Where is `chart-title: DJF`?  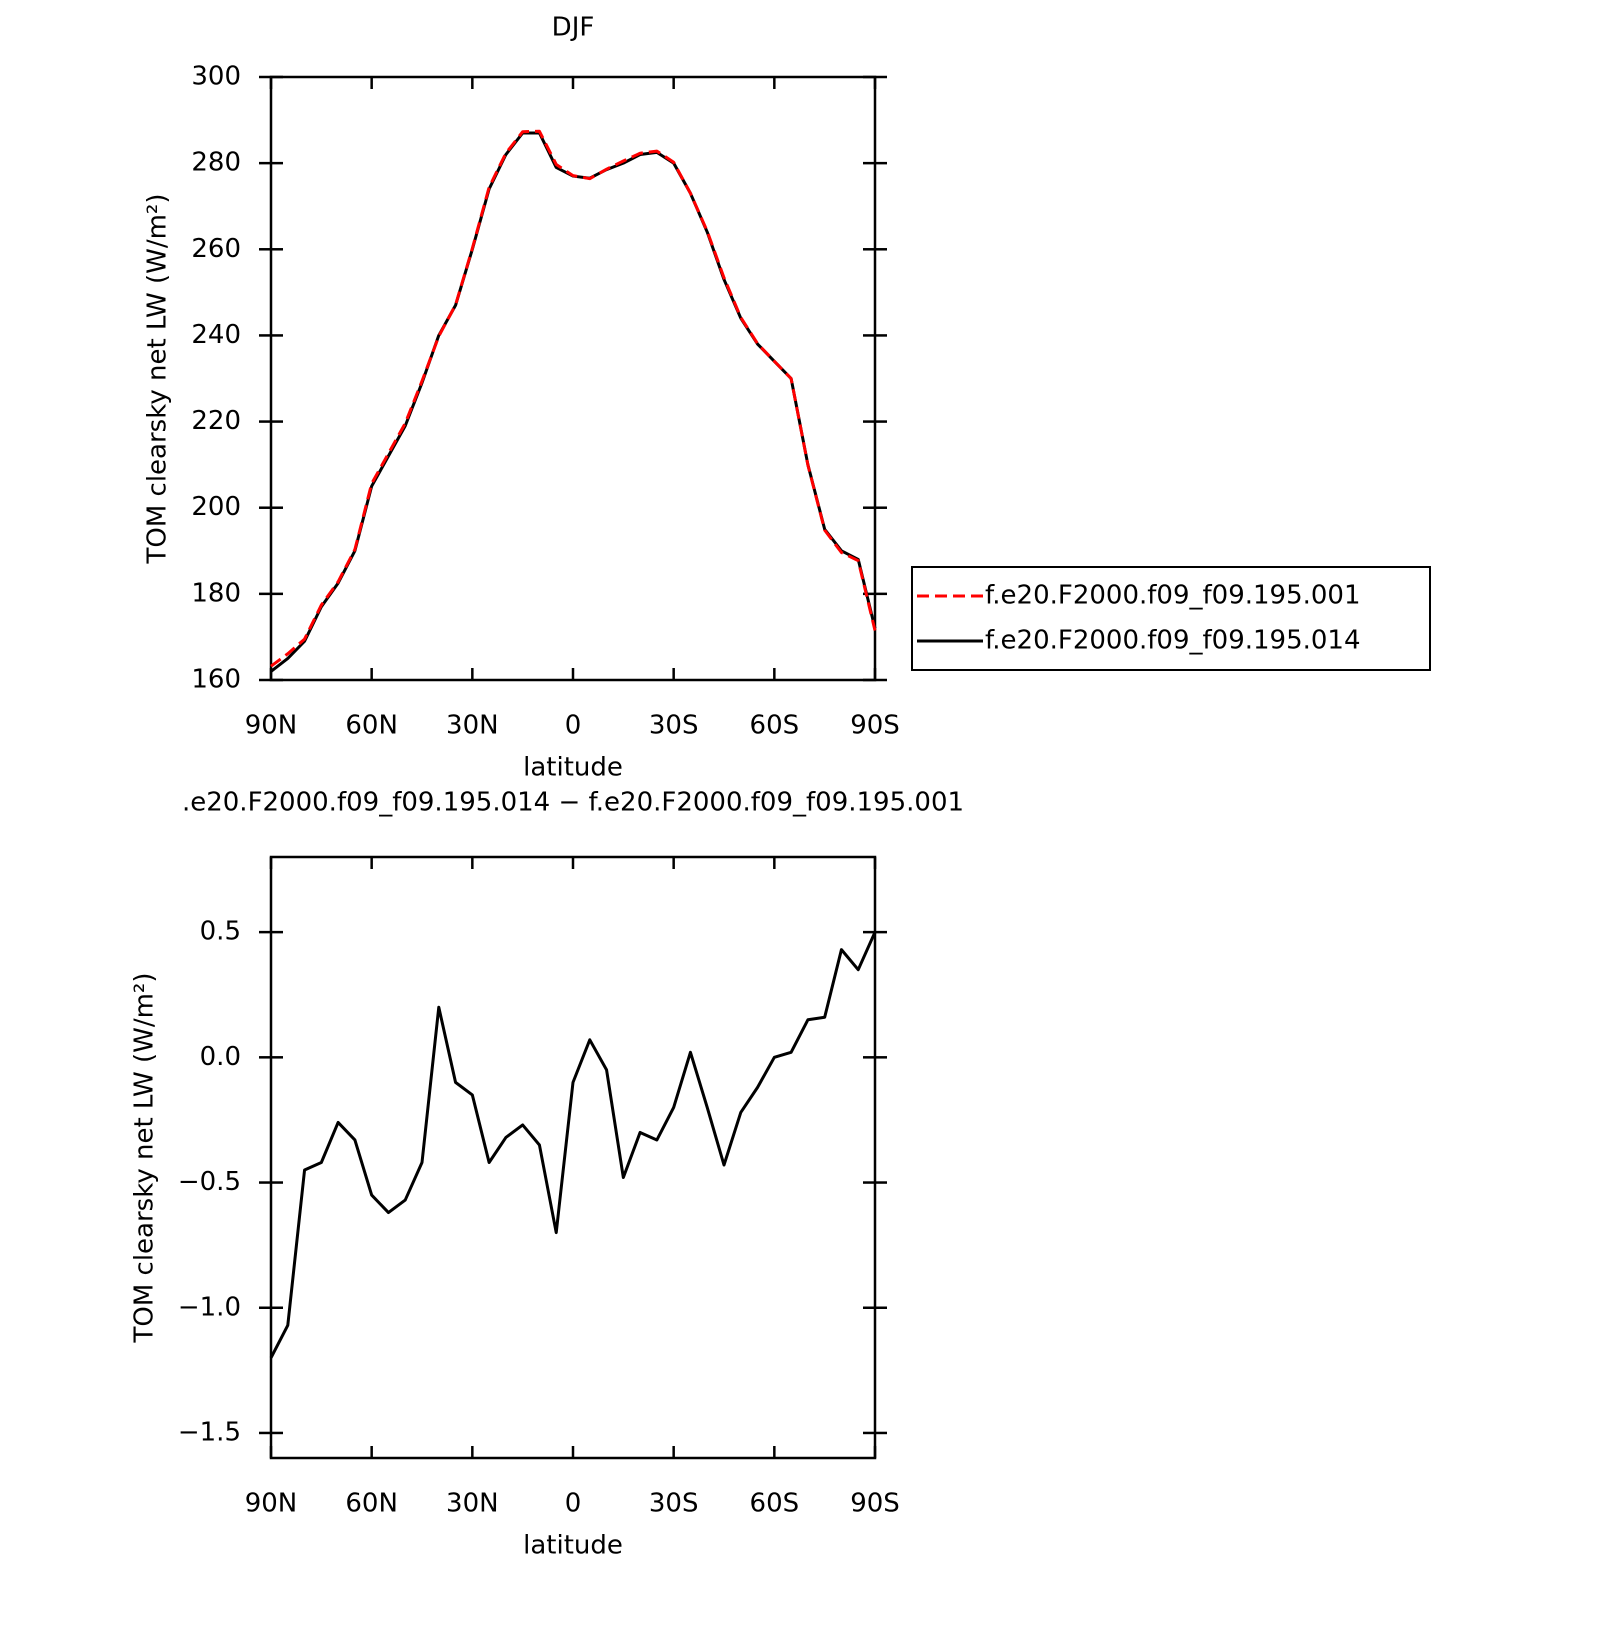
chart-title: DJF is located at coordinates (573, 28).